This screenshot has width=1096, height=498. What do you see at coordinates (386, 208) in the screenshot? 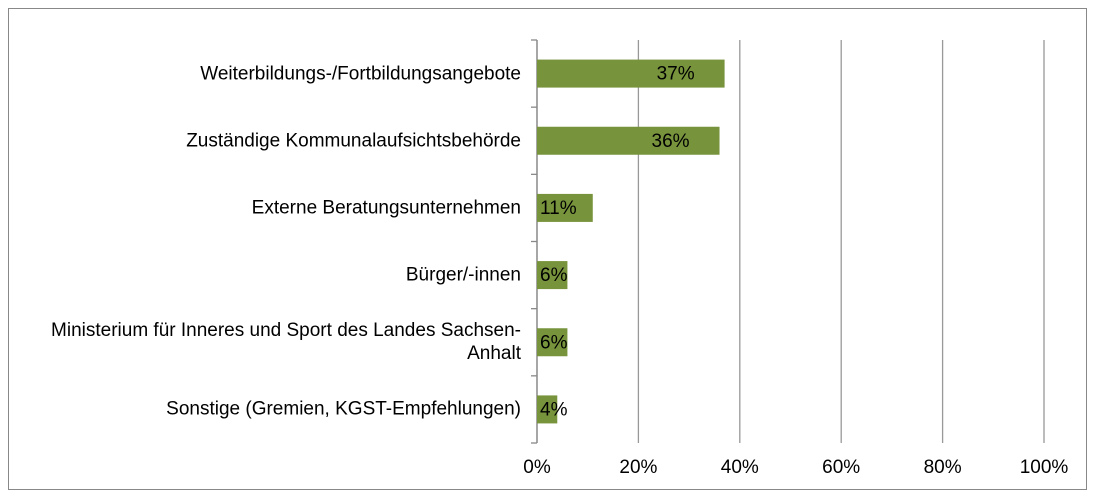
I see `y-tick-label: Externe Beratungsunternehmen` at bounding box center [386, 208].